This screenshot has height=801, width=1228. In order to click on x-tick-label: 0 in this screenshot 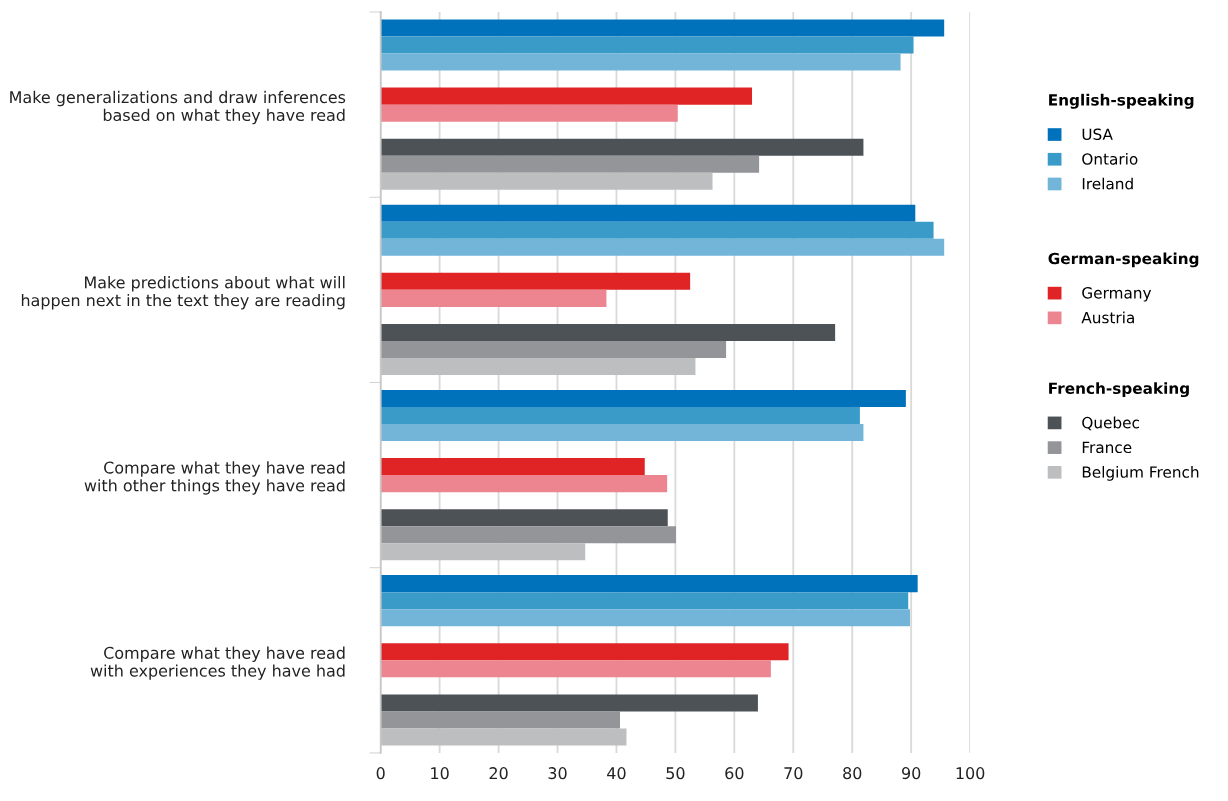, I will do `click(380, 773)`.